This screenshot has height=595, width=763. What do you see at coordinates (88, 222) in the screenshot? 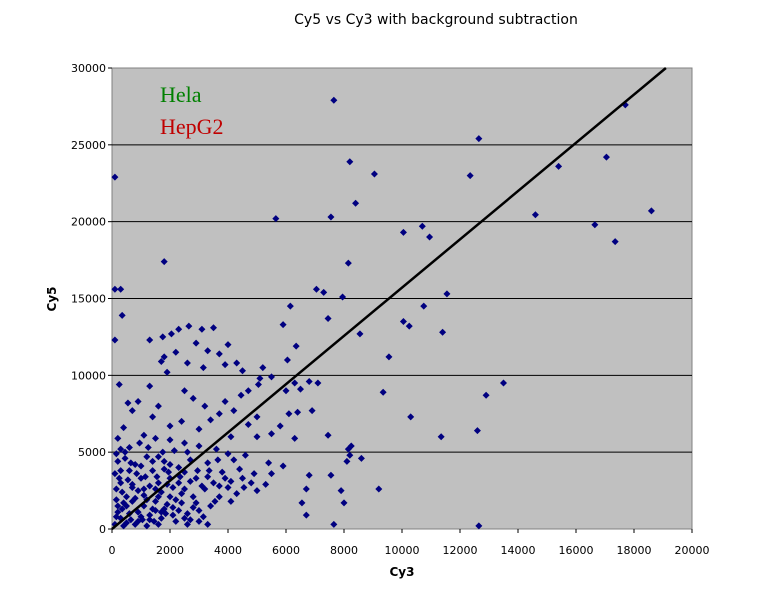
I see `y-tick-label: 20000` at bounding box center [88, 222].